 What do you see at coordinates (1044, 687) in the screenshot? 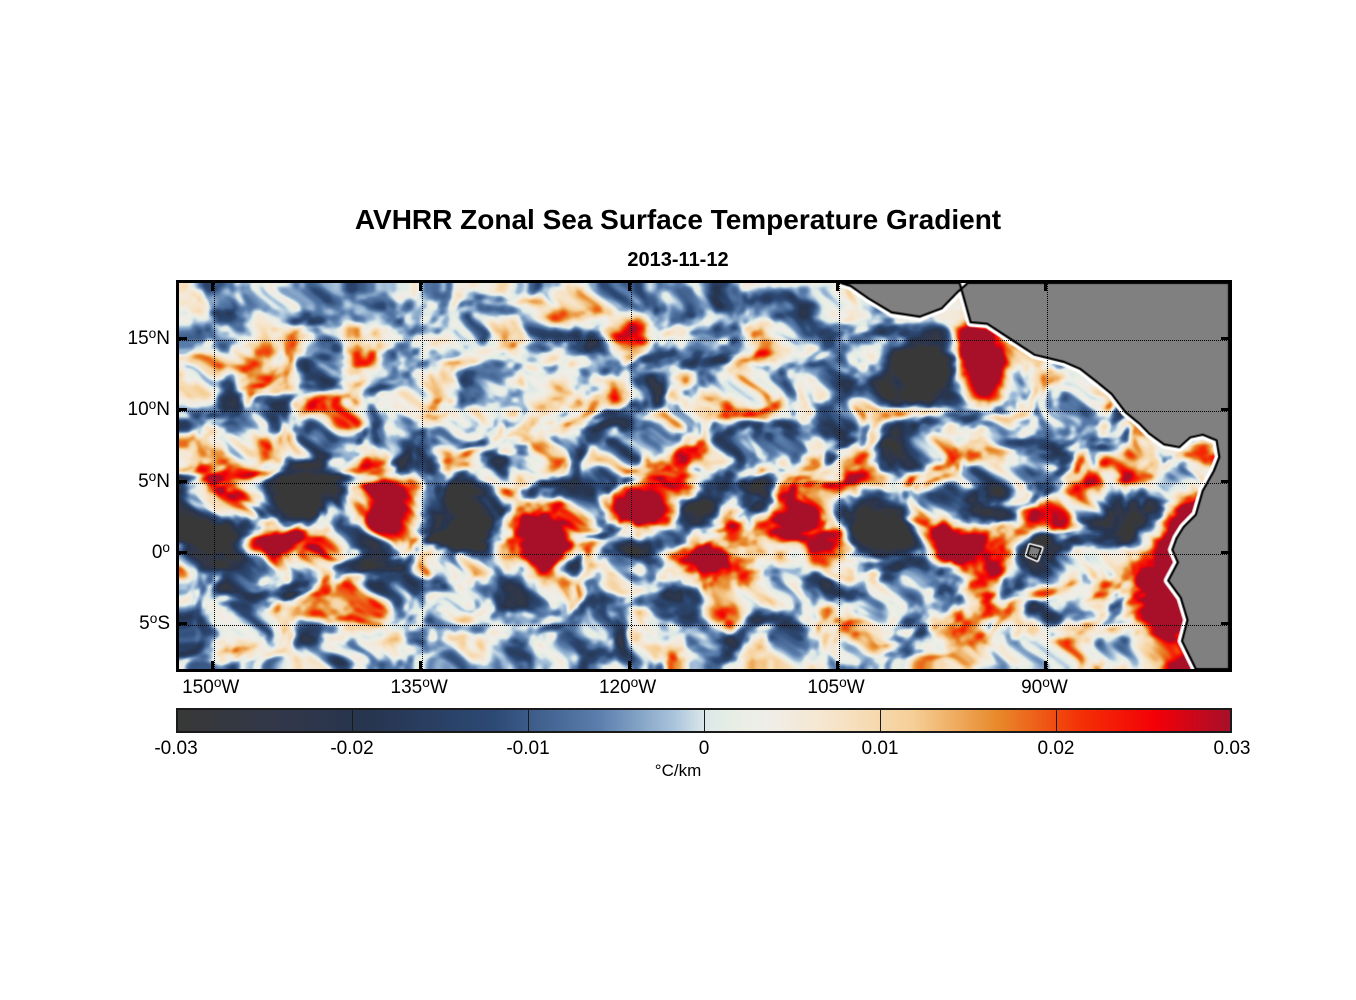
I see `x-axis-tick-label: 90oW` at bounding box center [1044, 687].